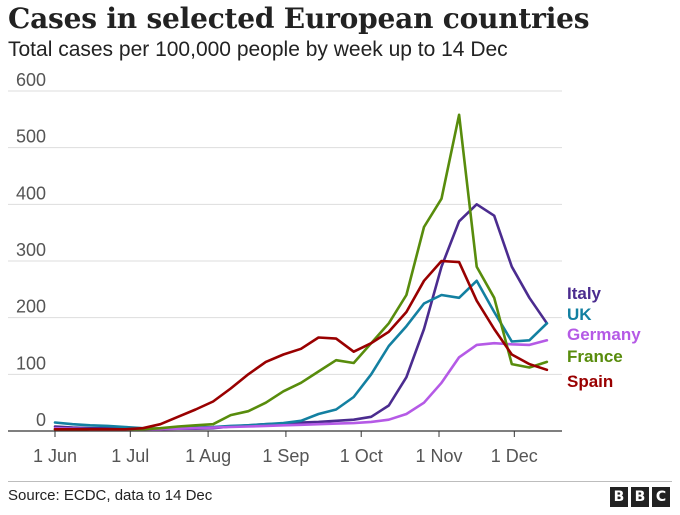 The image size is (680, 515). Describe the element at coordinates (584, 293) in the screenshot. I see `legend-label-italy: Italy` at that location.